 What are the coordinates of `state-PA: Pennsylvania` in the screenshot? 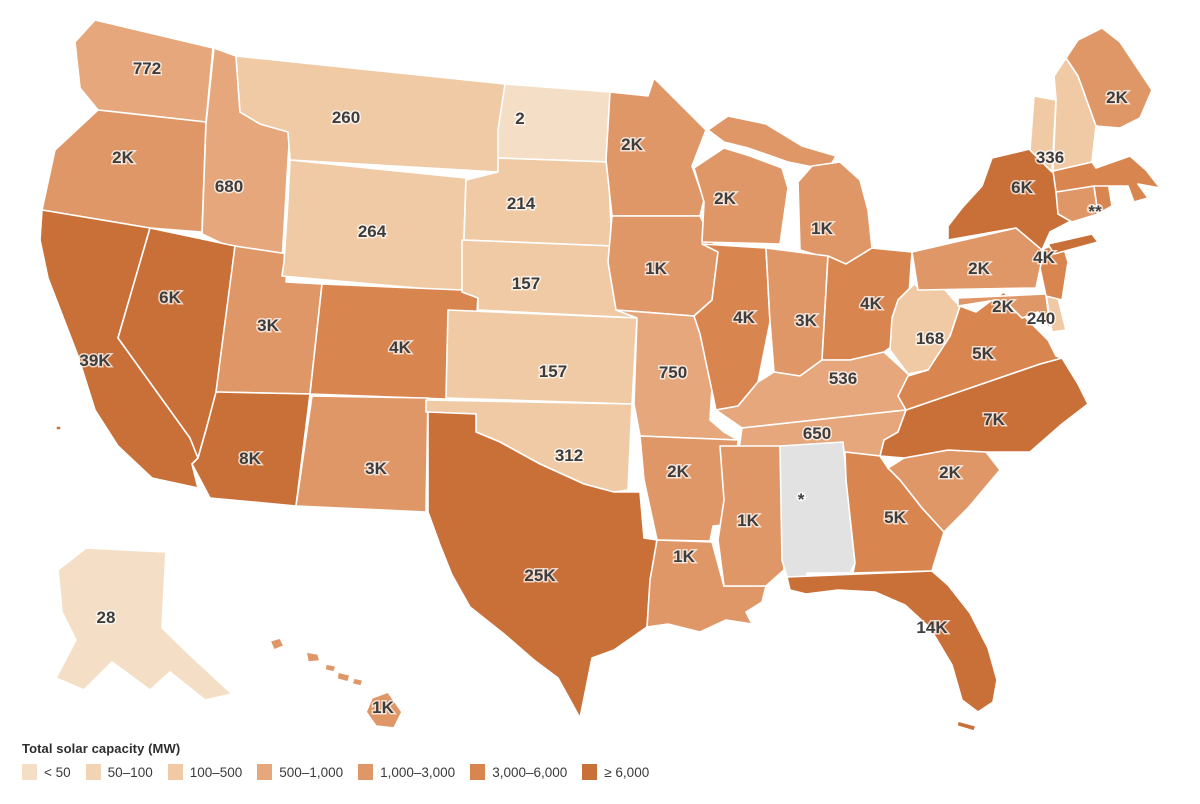 It's located at (978, 259).